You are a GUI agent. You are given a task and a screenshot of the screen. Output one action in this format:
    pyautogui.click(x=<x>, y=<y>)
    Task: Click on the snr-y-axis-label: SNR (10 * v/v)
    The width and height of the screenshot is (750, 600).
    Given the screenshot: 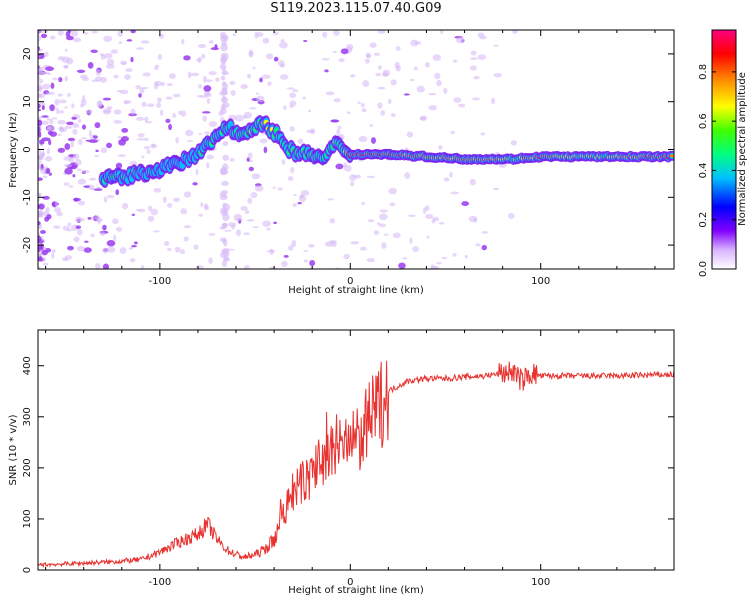 What is the action you would take?
    pyautogui.click(x=13, y=449)
    